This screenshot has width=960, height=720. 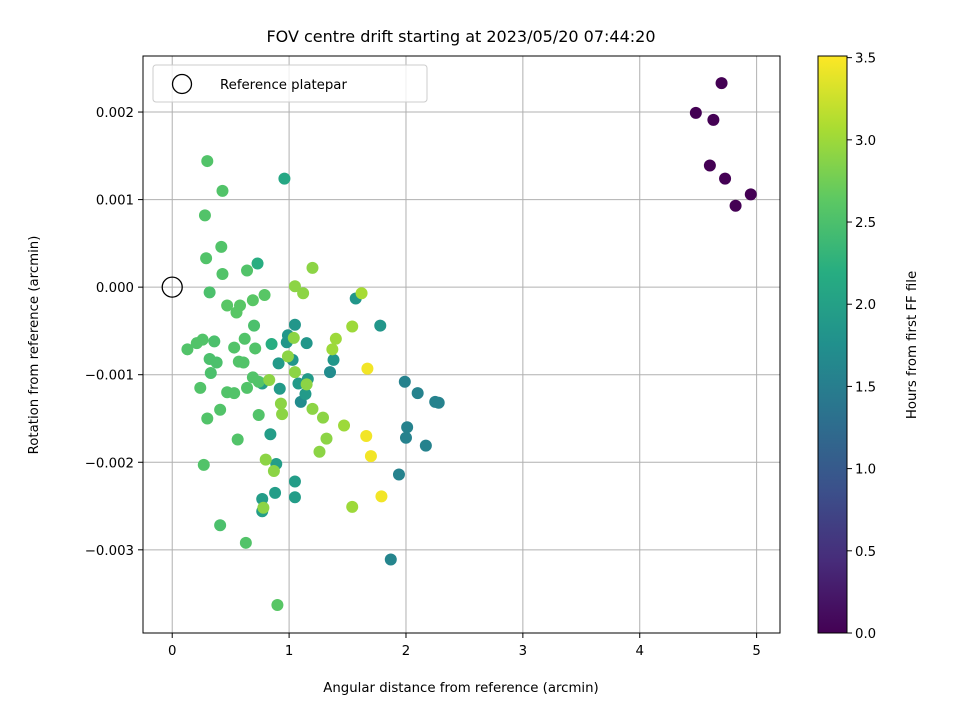 I want to click on y-axis-label: Rotation from reference (arcmin), so click(x=34, y=345).